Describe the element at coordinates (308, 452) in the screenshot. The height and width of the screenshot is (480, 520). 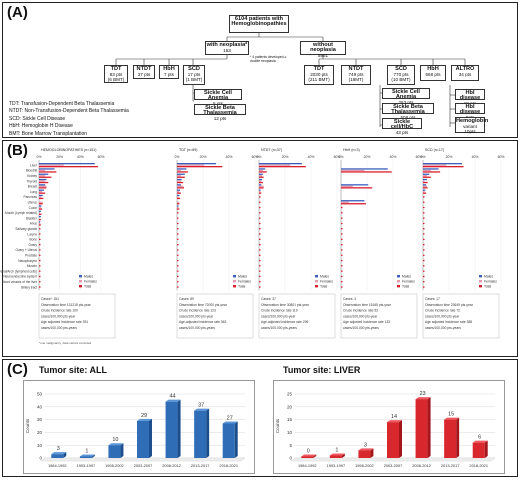
I see `bar-value-label: 0` at that location.